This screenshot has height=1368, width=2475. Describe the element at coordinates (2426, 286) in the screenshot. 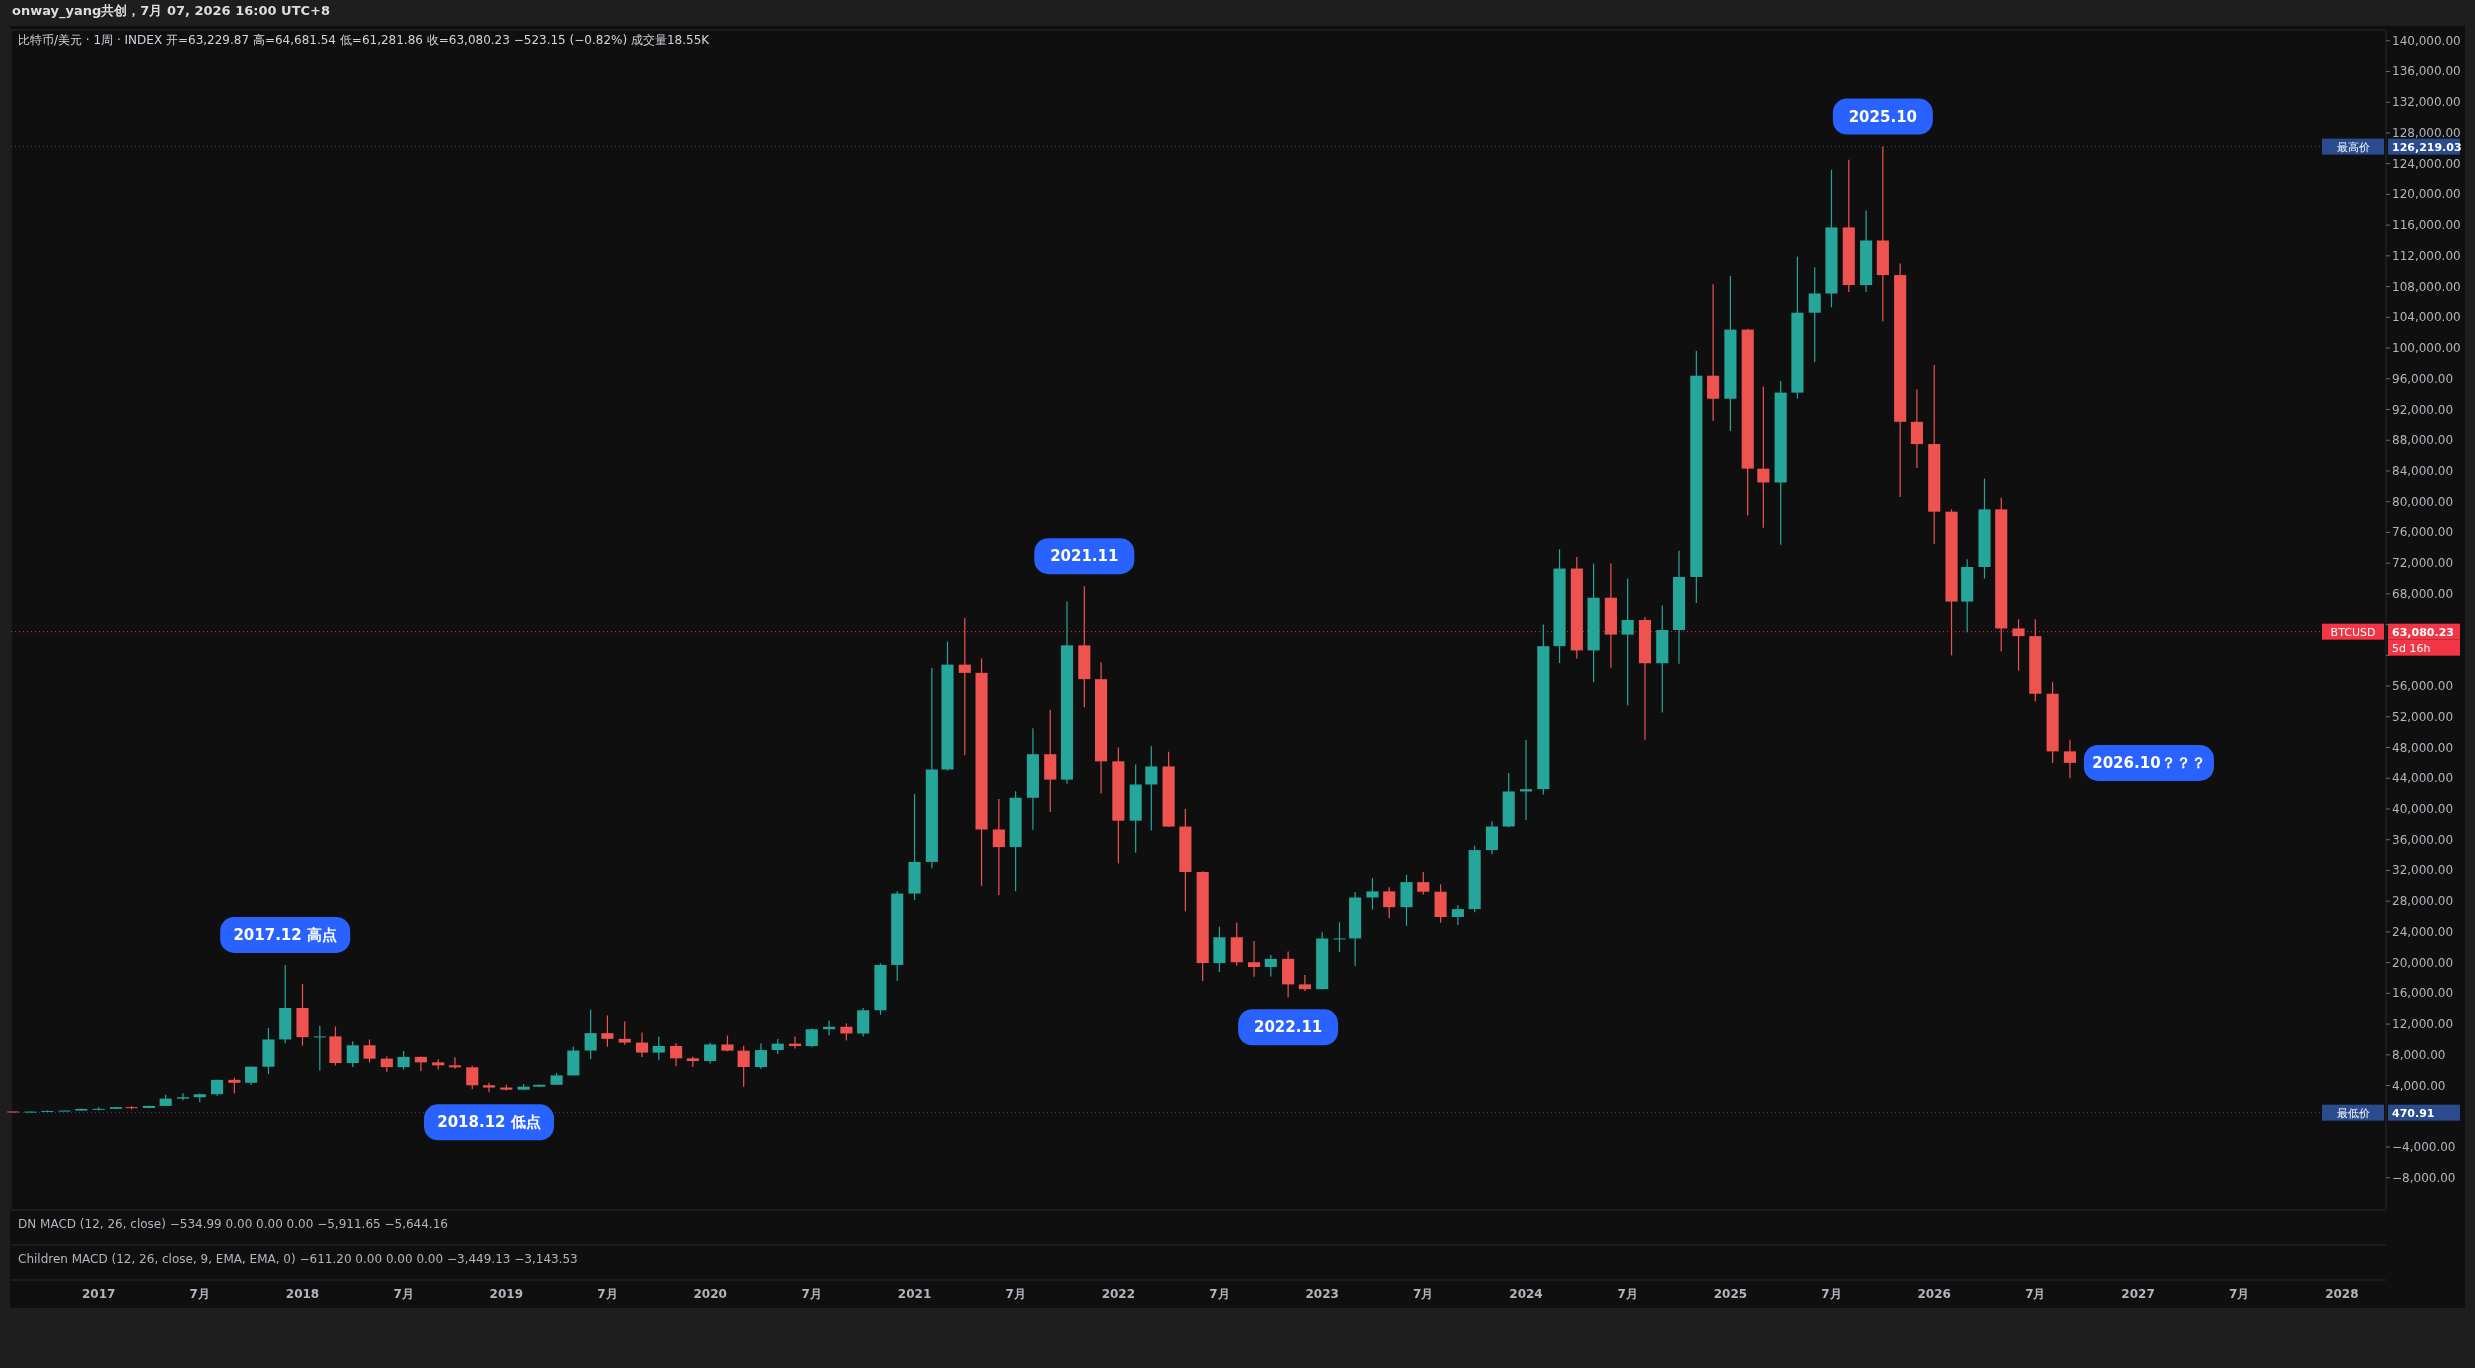

I see `y-tick-label: 108,000.00` at that location.